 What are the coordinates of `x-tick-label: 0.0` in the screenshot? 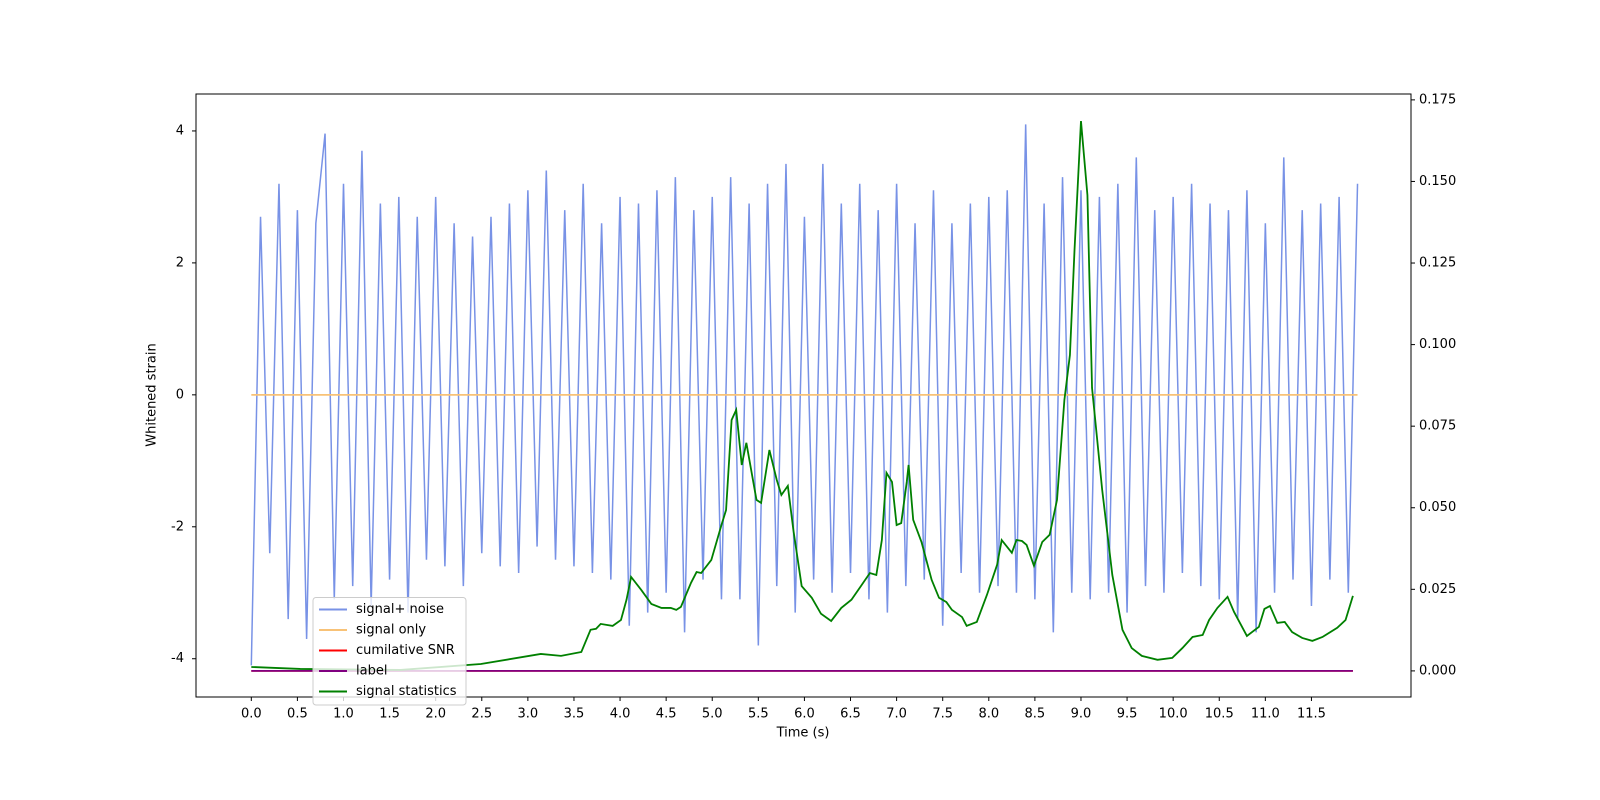 It's located at (251, 714).